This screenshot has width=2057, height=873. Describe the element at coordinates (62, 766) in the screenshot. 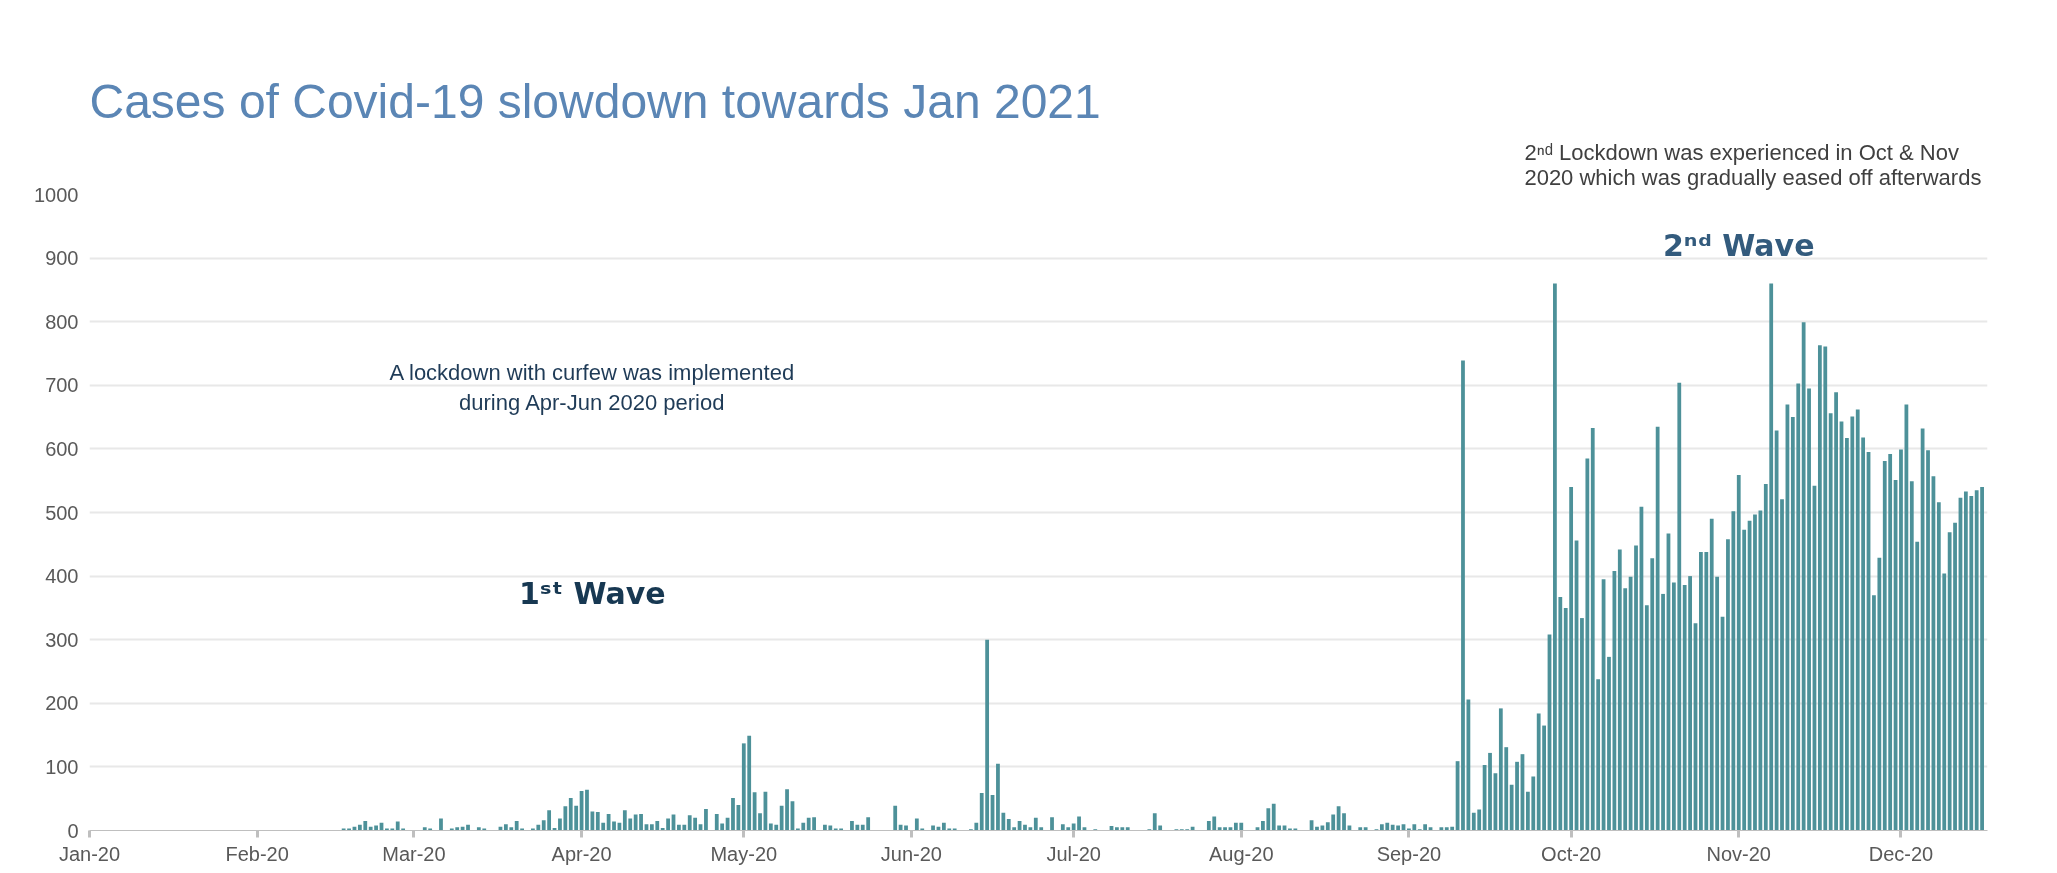

I see `y-tick-label: 100` at that location.